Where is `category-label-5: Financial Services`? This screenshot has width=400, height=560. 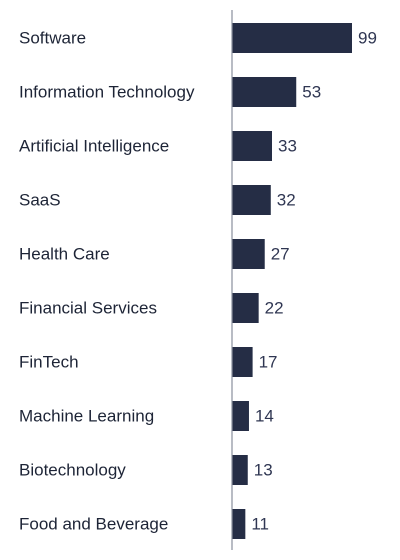
category-label-5: Financial Services is located at coordinates (88, 308).